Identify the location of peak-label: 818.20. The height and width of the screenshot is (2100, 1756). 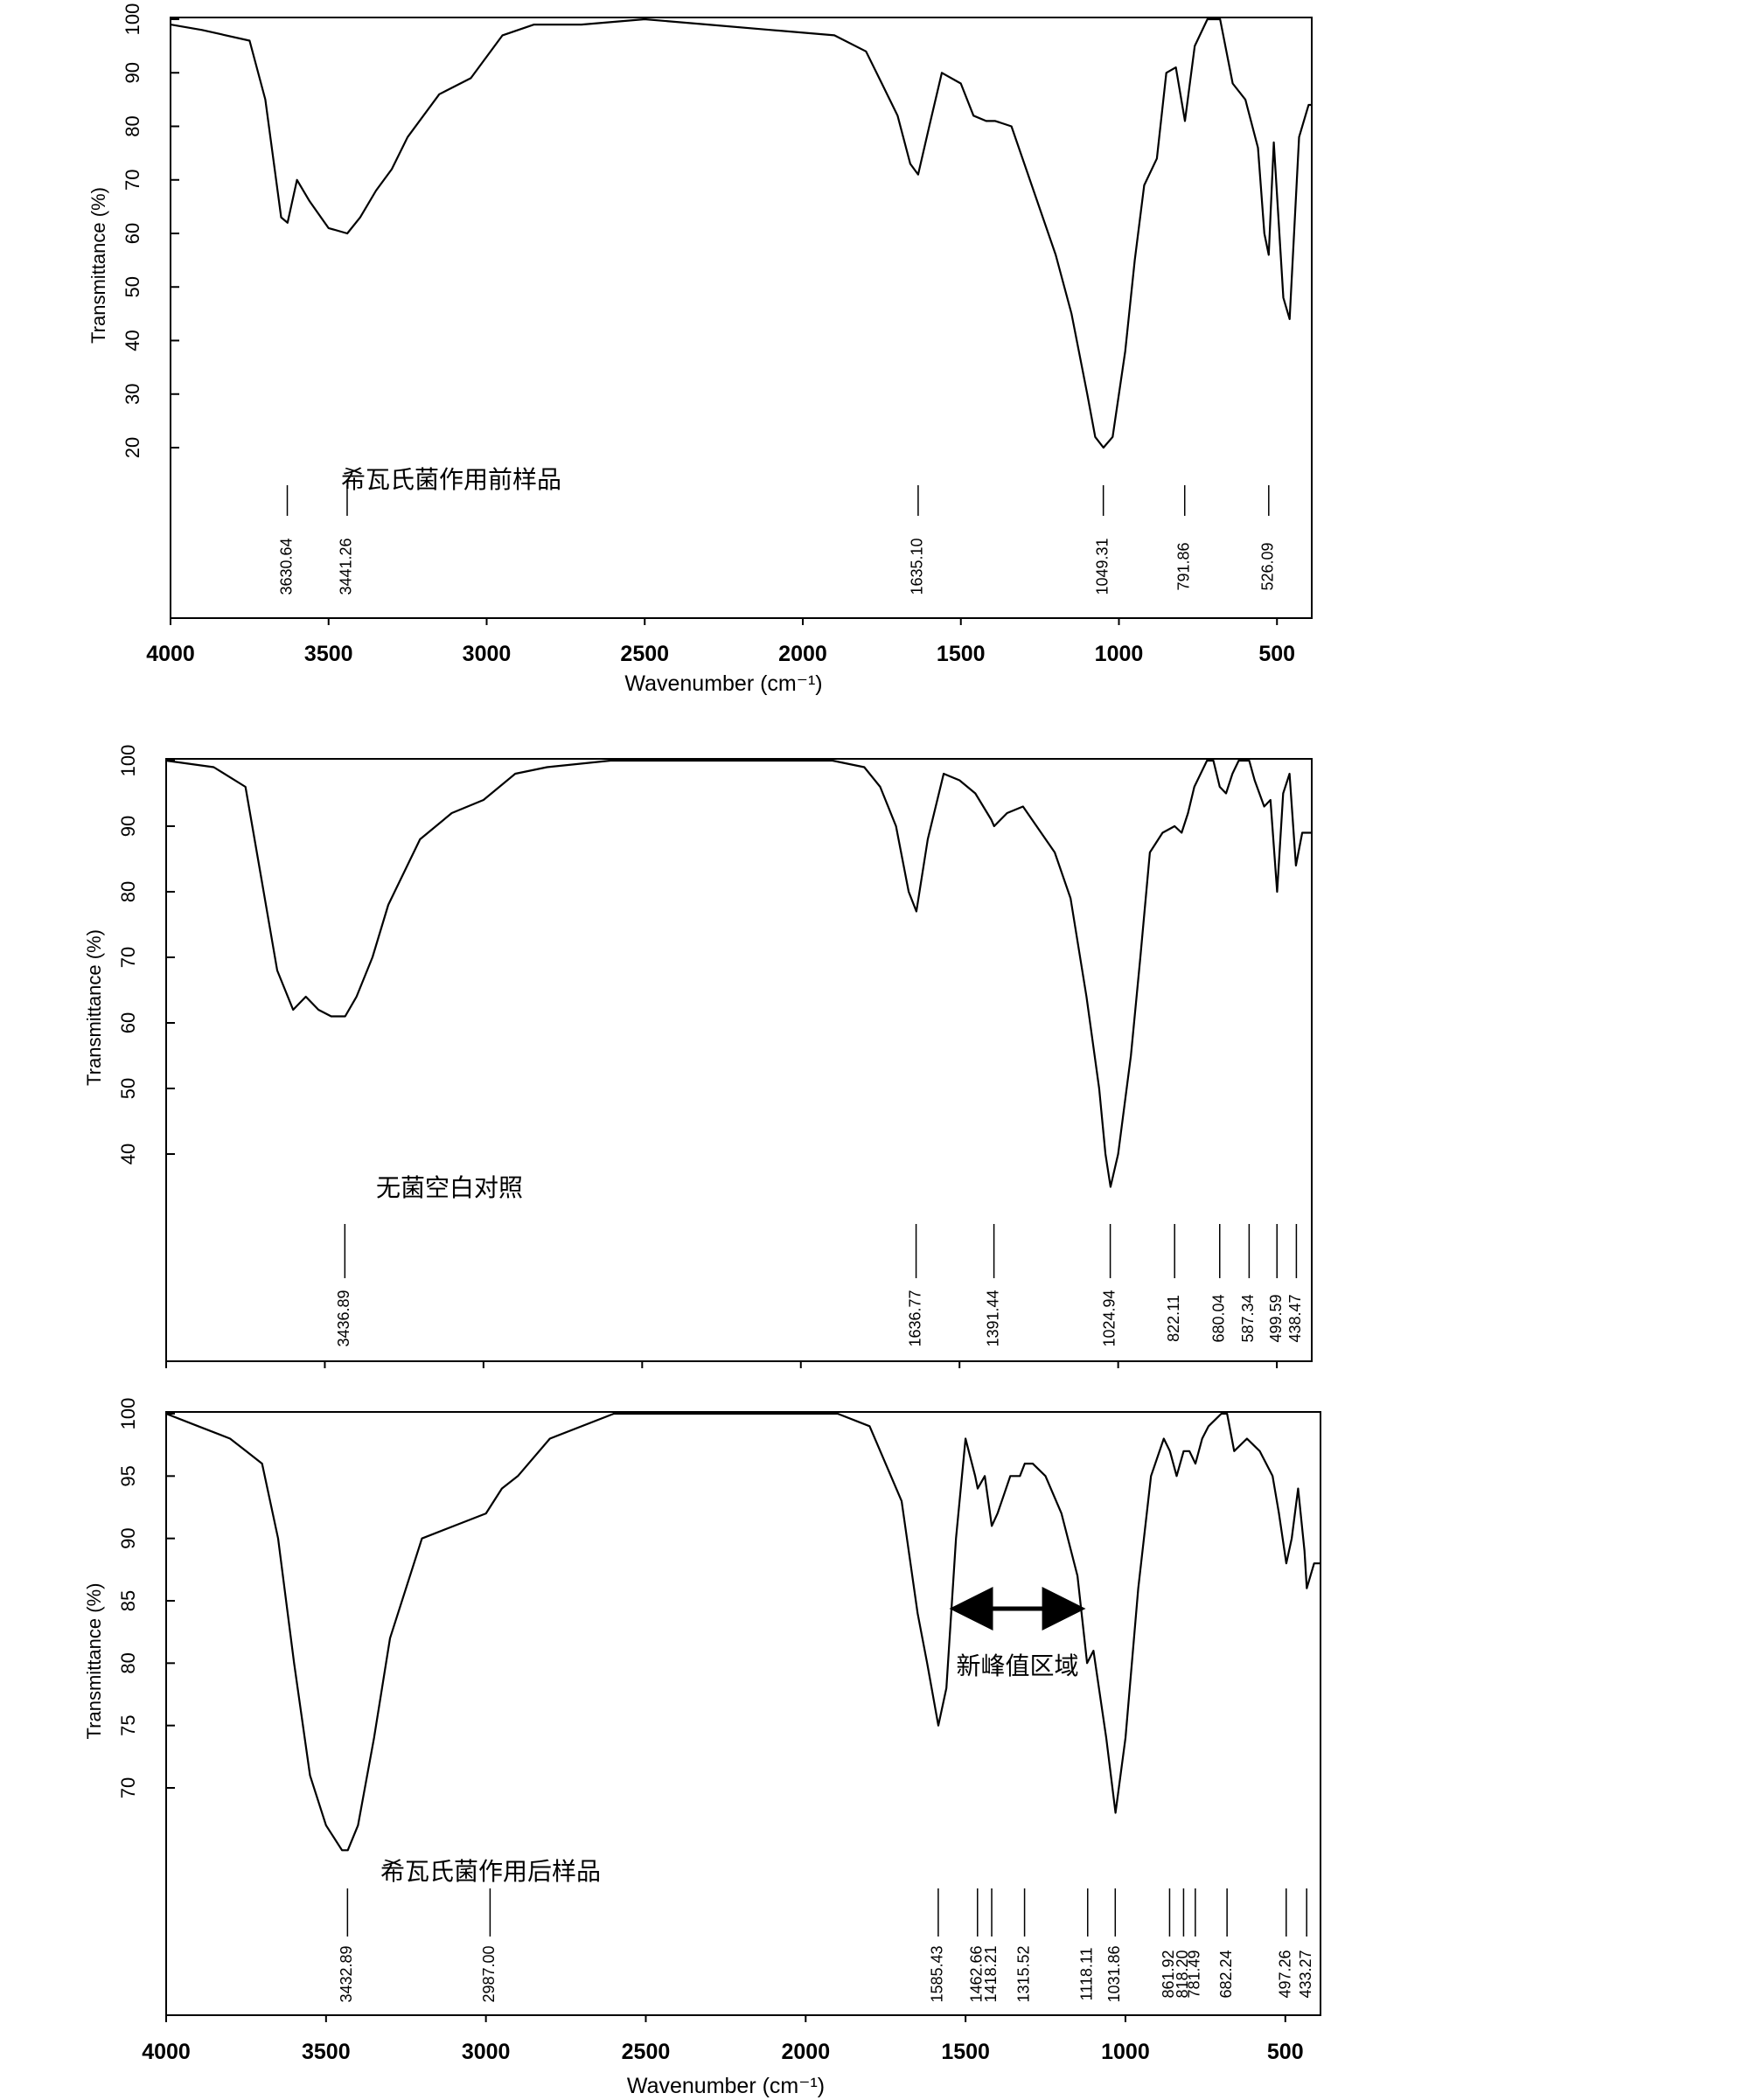
(1182, 1974).